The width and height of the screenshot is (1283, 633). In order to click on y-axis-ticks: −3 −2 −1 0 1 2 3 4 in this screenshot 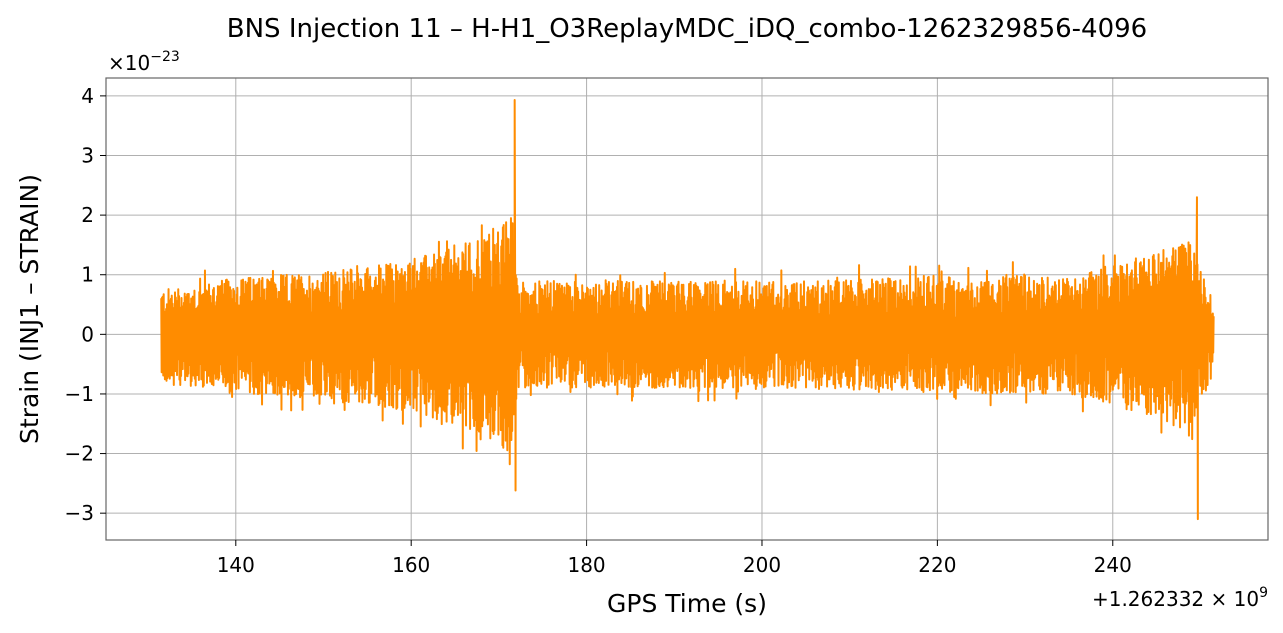, I will do `click(85, 304)`.